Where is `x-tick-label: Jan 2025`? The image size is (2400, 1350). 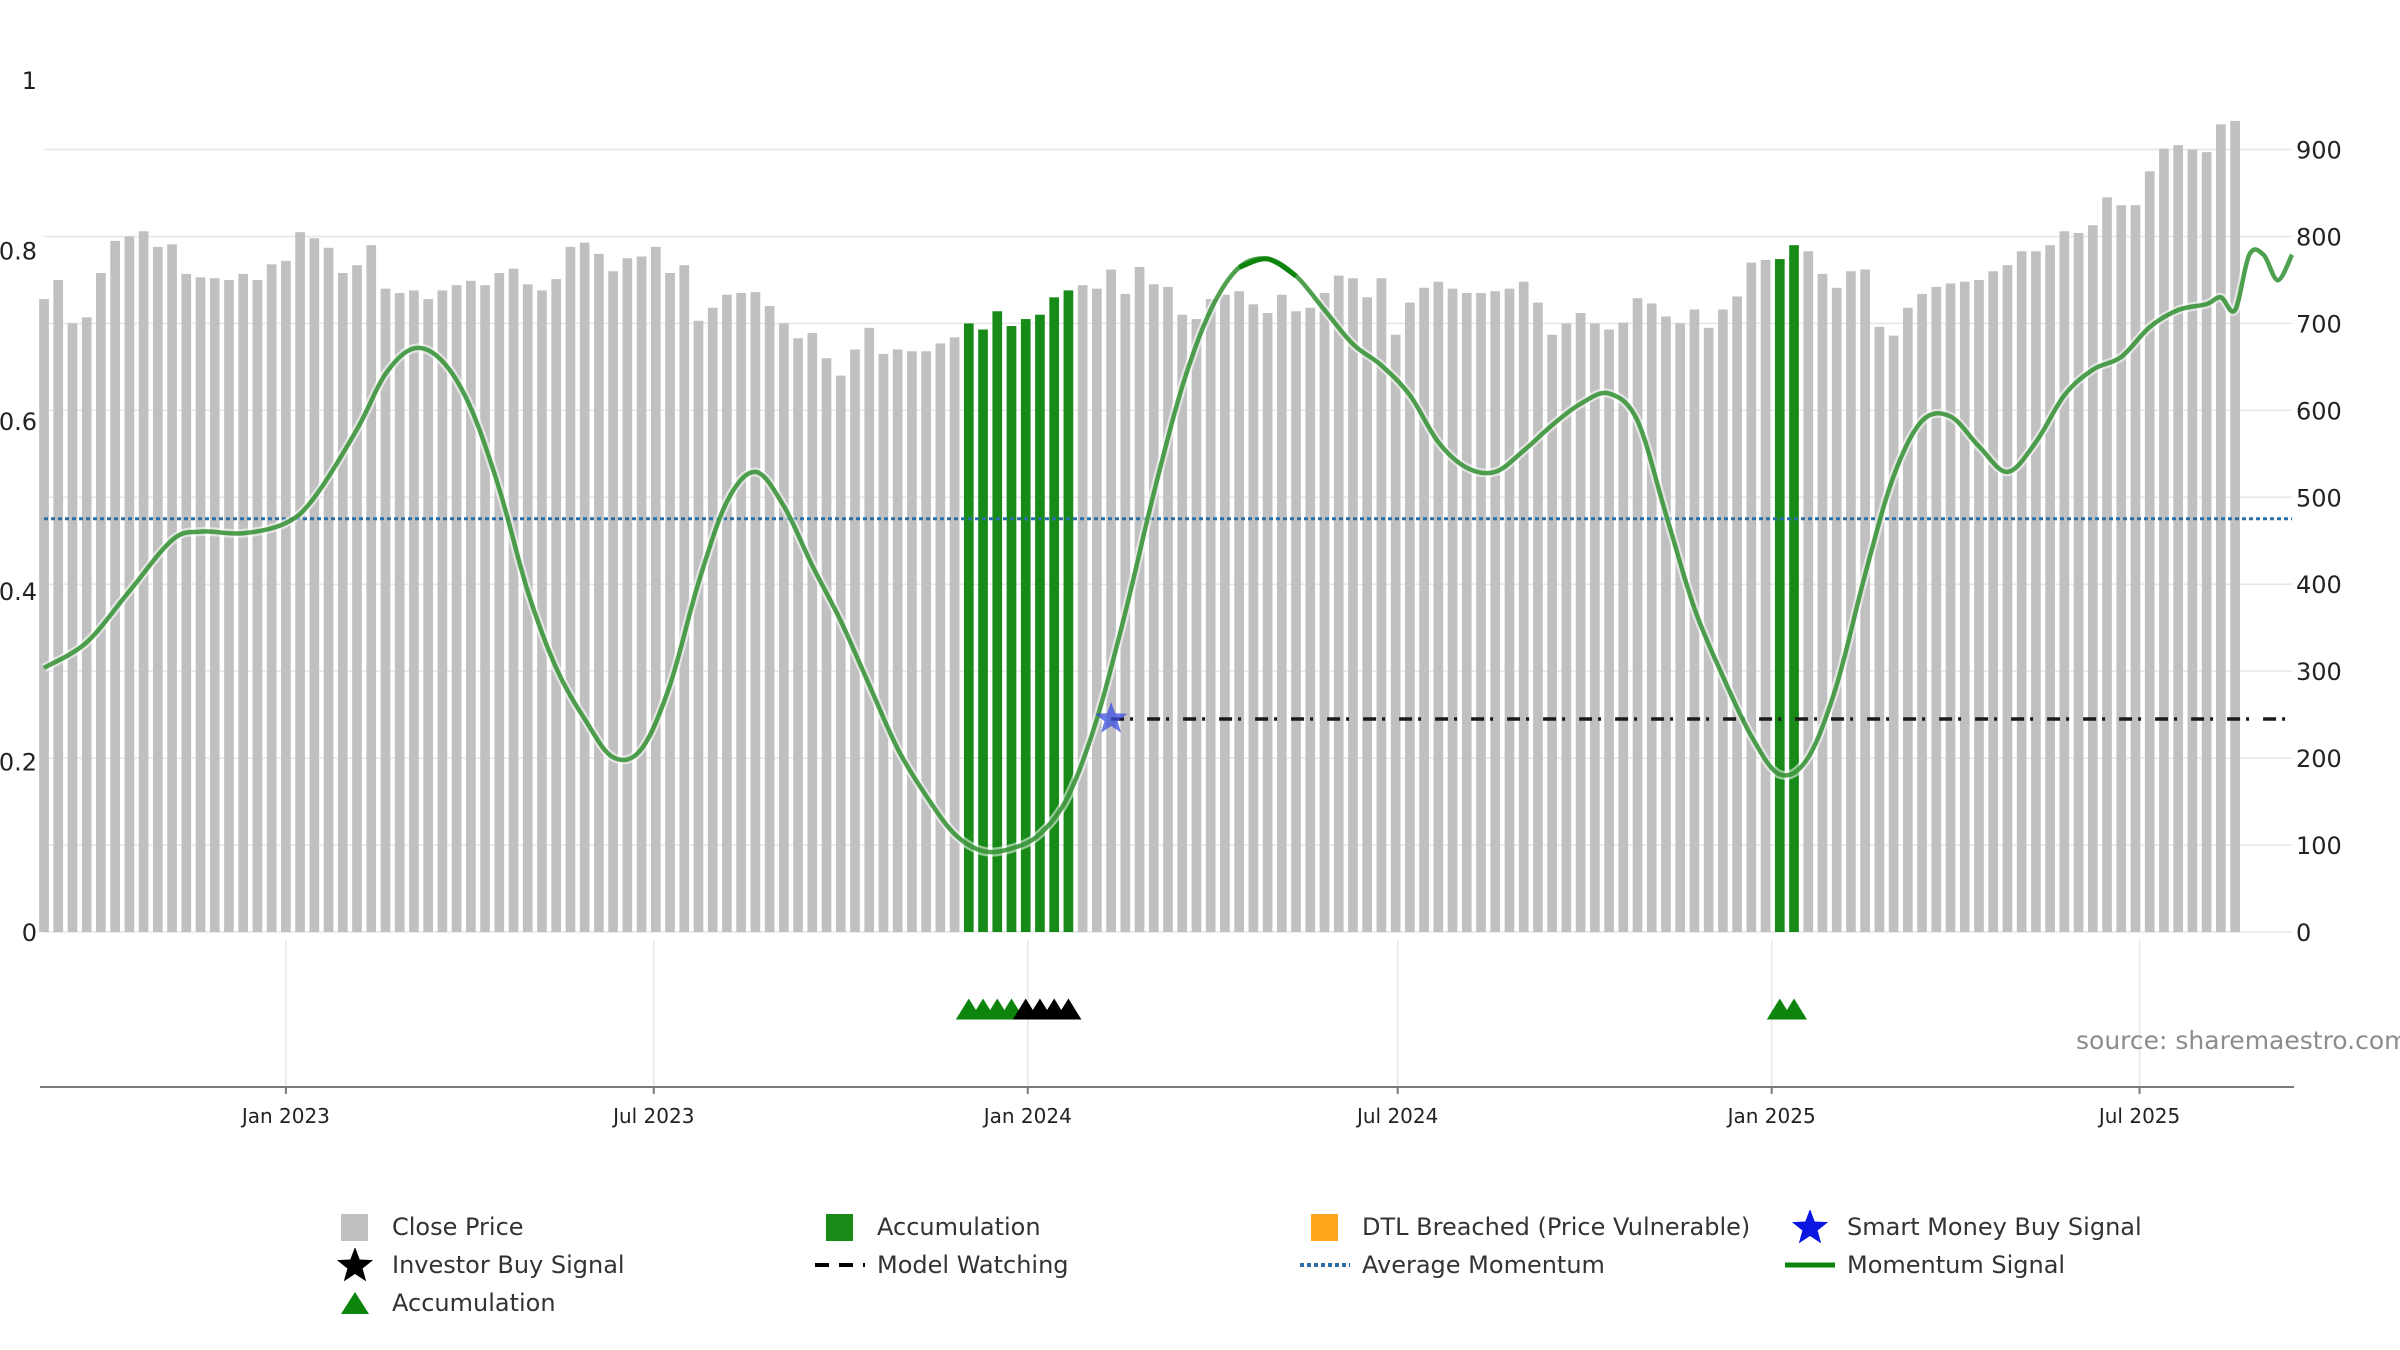
x-tick-label: Jan 2025 is located at coordinates (1771, 1116).